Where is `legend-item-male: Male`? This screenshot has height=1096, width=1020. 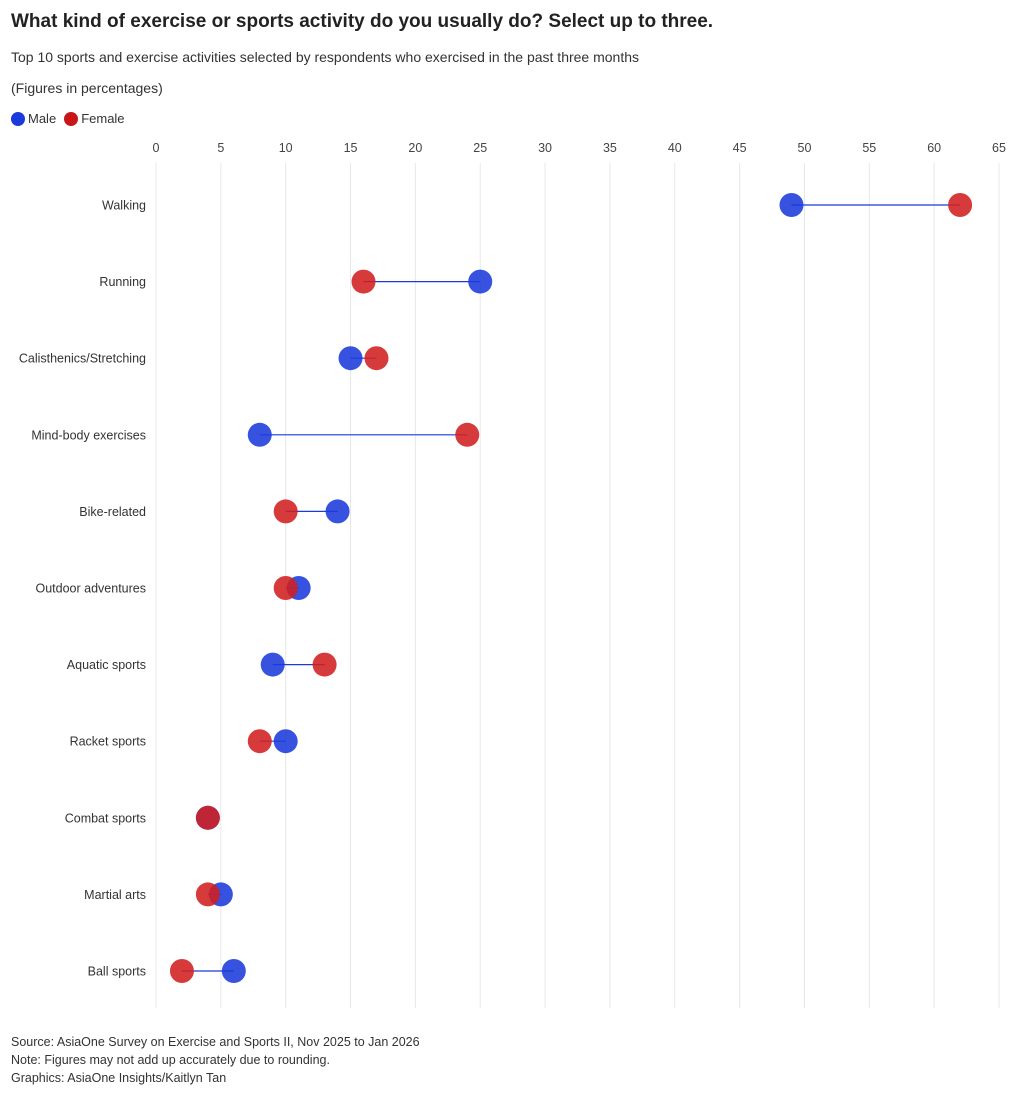
legend-item-male: Male is located at coordinates (33, 118).